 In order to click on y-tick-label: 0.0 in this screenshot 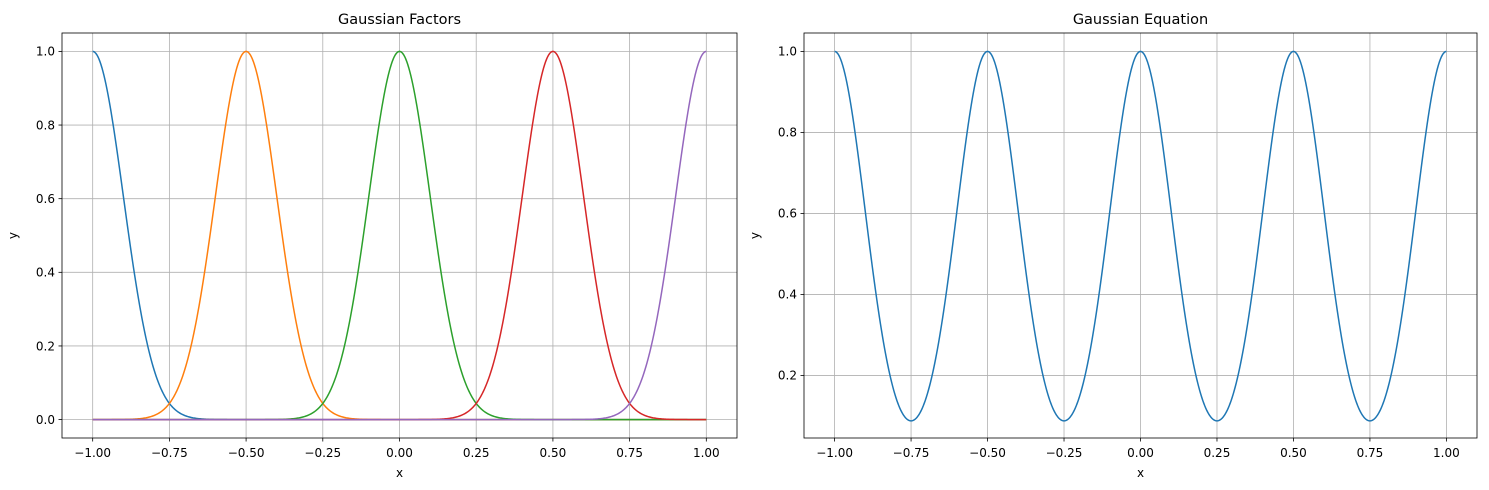, I will do `click(45, 420)`.